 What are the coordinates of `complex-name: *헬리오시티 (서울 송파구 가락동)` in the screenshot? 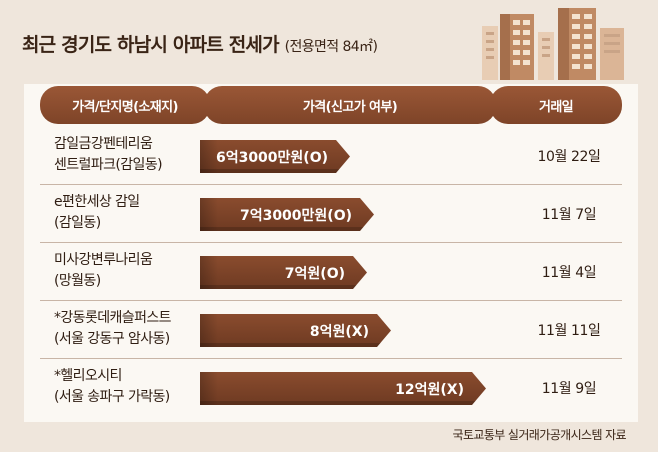 It's located at (112, 387).